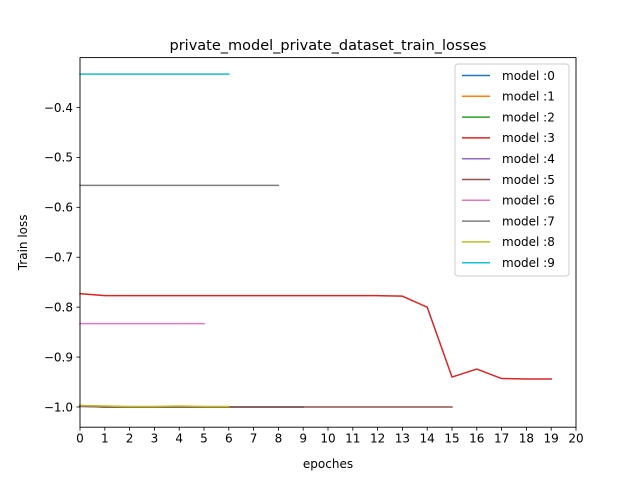 The image size is (640, 480). I want to click on legend-label-model-2: model :2, so click(528, 117).